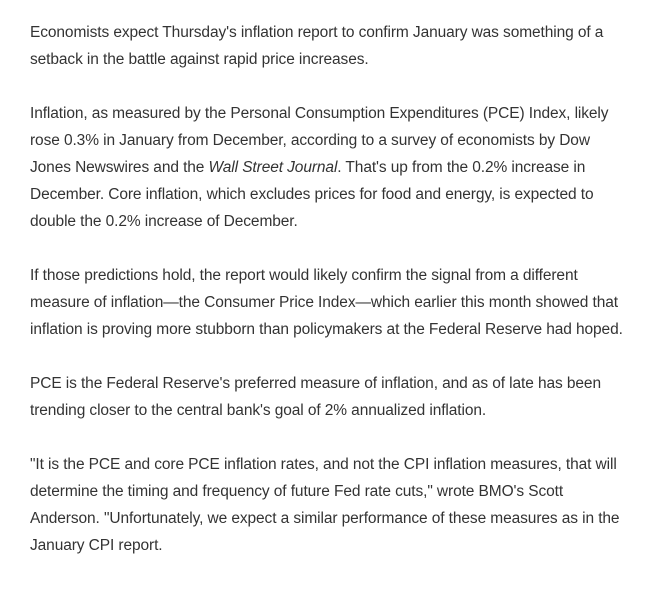 This screenshot has height=606, width=653. Describe the element at coordinates (273, 167) in the screenshot. I see `publication-name: Wall Street Journal` at that location.